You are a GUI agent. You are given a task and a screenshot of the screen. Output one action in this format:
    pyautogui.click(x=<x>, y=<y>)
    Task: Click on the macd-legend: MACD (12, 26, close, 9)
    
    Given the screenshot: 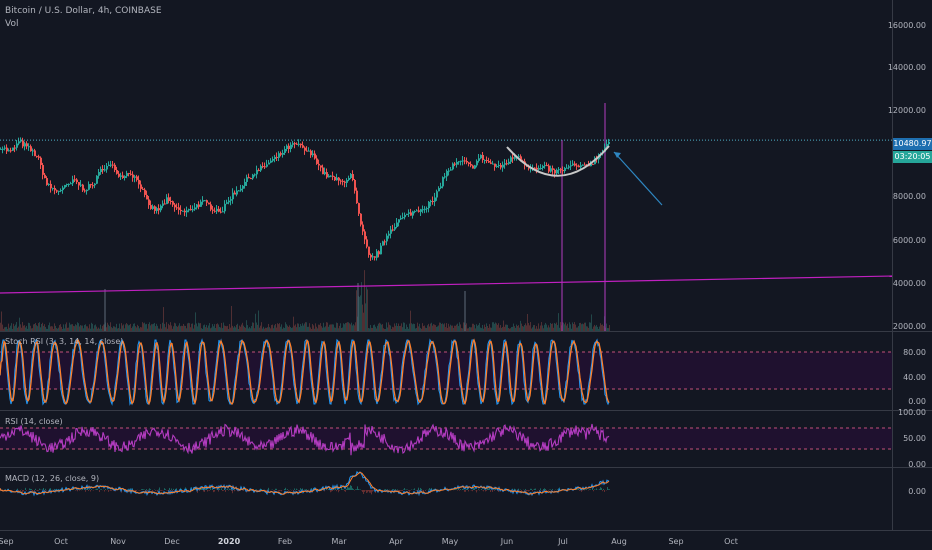 What is the action you would take?
    pyautogui.click(x=52, y=478)
    